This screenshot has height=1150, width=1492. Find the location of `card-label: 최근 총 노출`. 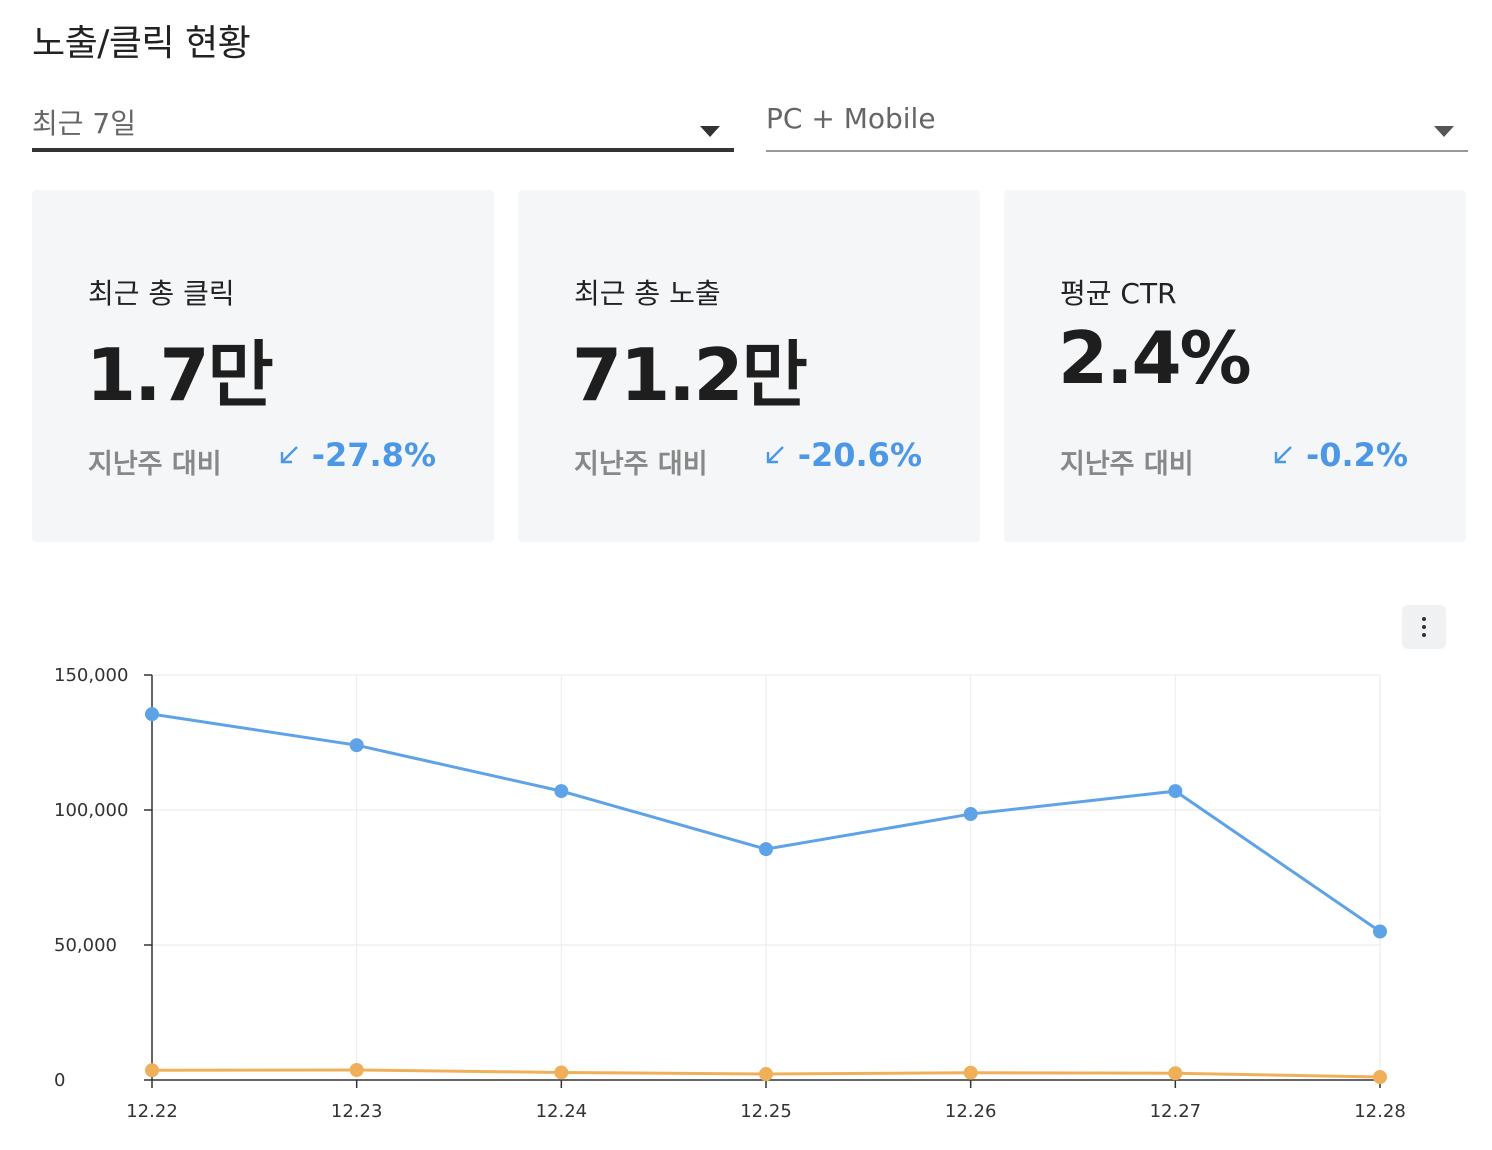

card-label: 최근 총 노출 is located at coordinates (647, 293).